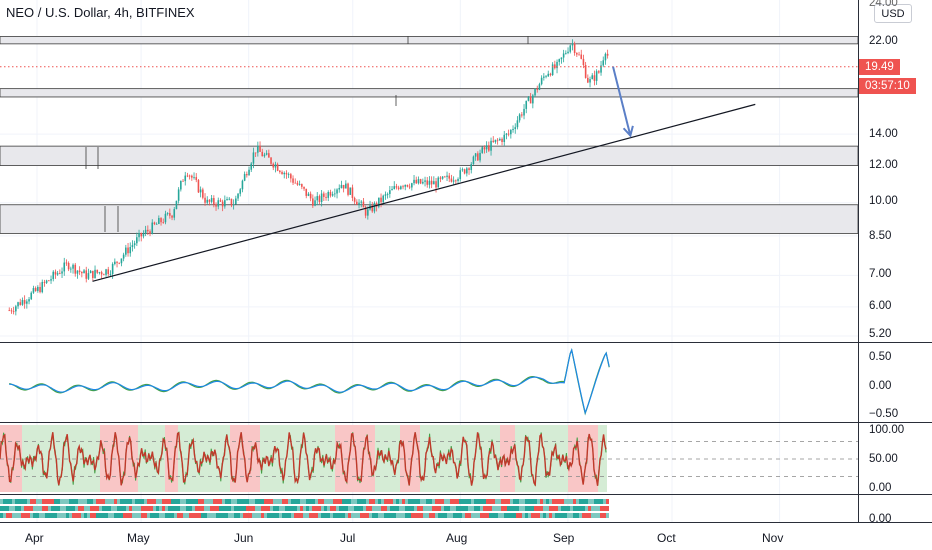 The image size is (932, 550). What do you see at coordinates (880, 274) in the screenshot?
I see `y-tick-label: 7.00` at bounding box center [880, 274].